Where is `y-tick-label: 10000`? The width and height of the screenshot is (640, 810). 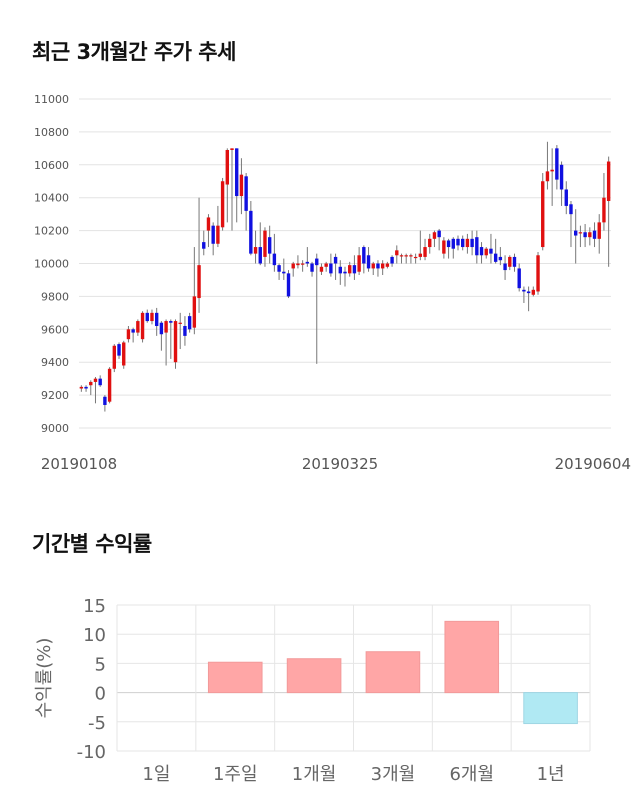
y-tick-label: 10000 is located at coordinates (51, 264).